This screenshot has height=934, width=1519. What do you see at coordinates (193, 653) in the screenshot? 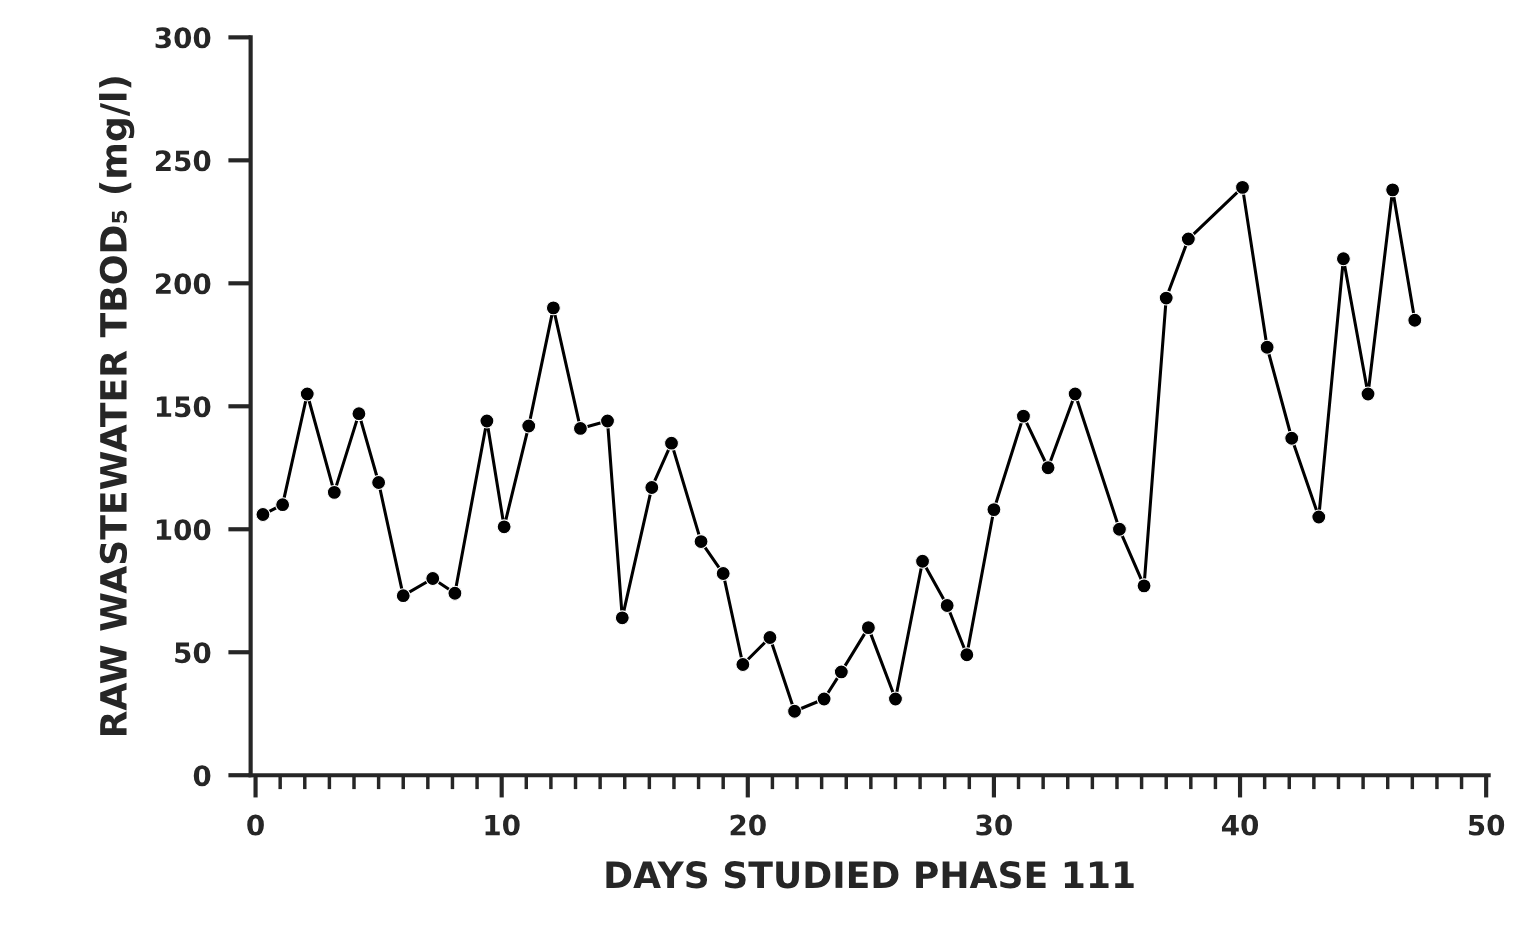
I see `y-tick-label: 50` at bounding box center [193, 653].